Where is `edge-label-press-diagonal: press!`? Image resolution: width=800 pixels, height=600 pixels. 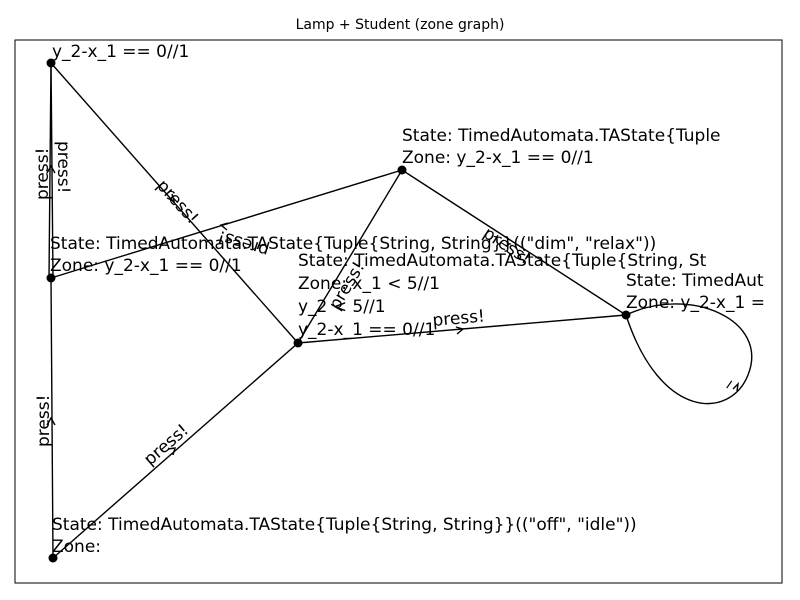
edge-label-press-diagonal: press! is located at coordinates (177, 202).